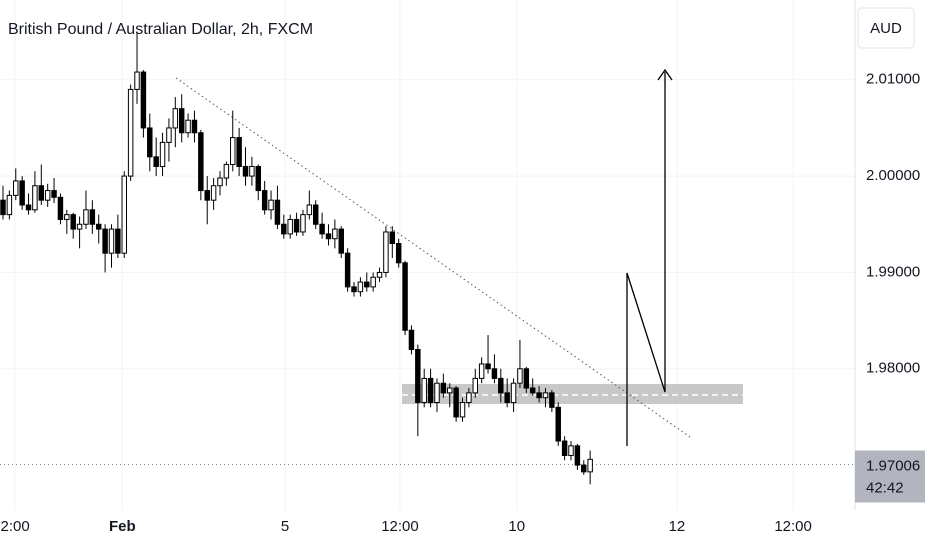  I want to click on projection-path, so click(646, 259).